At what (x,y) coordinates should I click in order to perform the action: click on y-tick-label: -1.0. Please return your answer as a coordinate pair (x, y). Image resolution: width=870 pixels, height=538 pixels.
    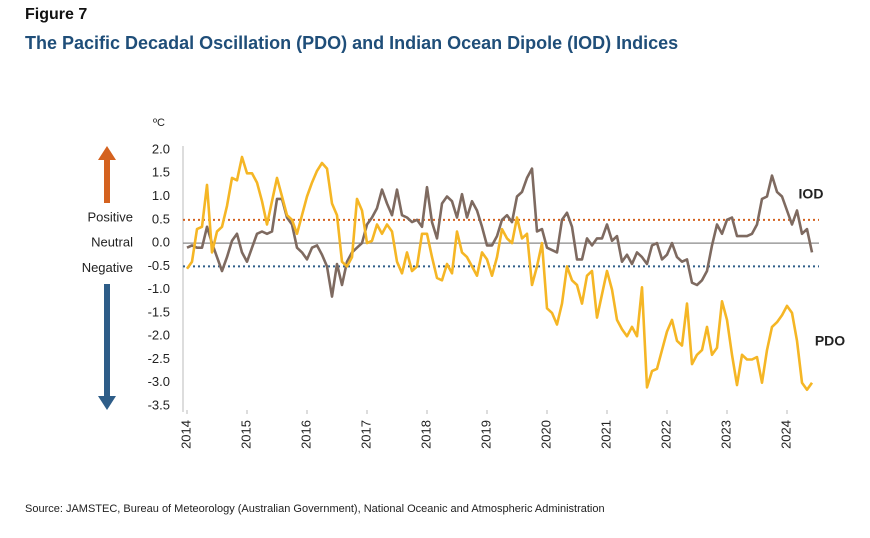
    Looking at the image, I should click on (159, 288).